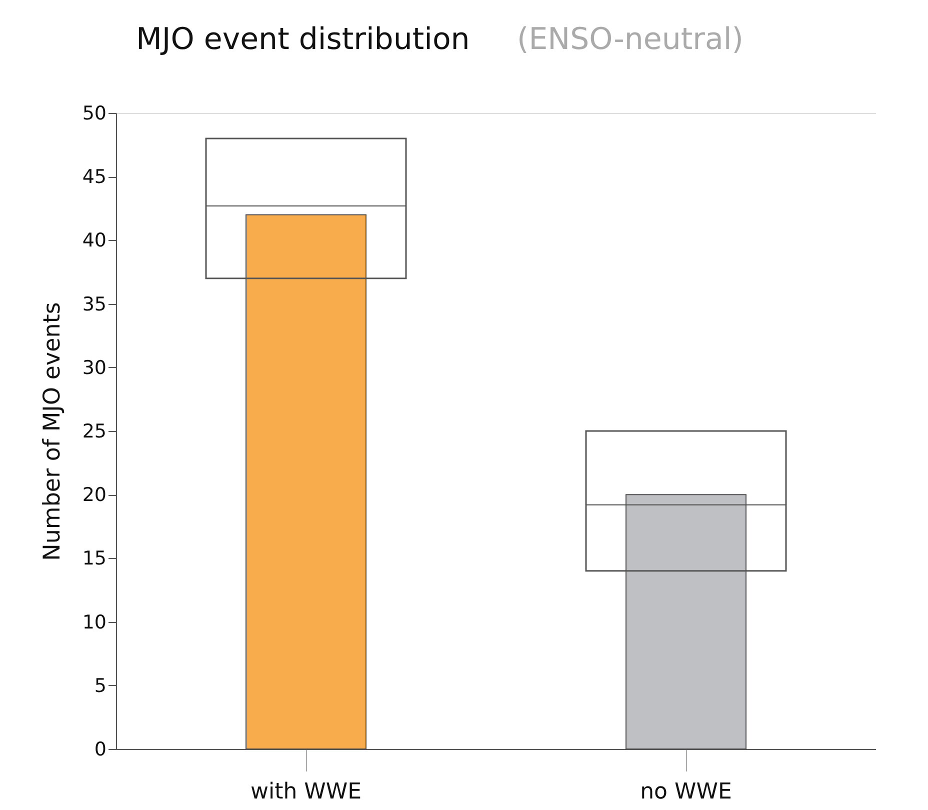 Image resolution: width=928 pixels, height=810 pixels. What do you see at coordinates (94, 559) in the screenshot?
I see `y-tick-label: 15` at bounding box center [94, 559].